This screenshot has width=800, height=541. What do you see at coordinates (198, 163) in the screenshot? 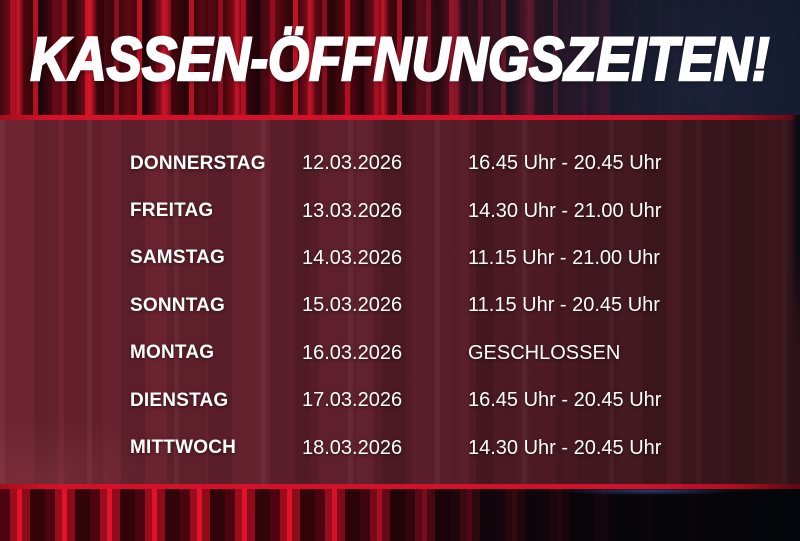
I see `day-label: DONNERSTAG` at bounding box center [198, 163].